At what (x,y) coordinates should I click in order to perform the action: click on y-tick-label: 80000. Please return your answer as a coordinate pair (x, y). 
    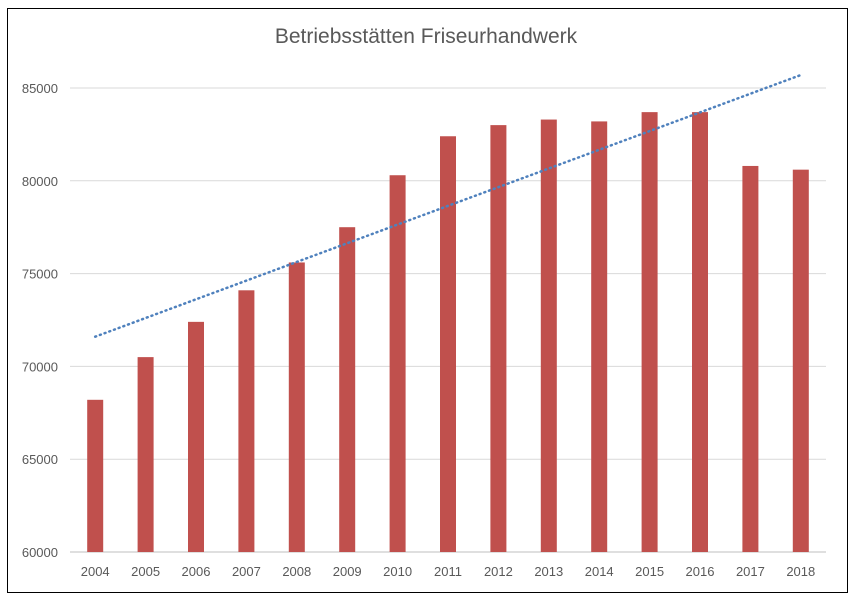
    Looking at the image, I should click on (40, 181).